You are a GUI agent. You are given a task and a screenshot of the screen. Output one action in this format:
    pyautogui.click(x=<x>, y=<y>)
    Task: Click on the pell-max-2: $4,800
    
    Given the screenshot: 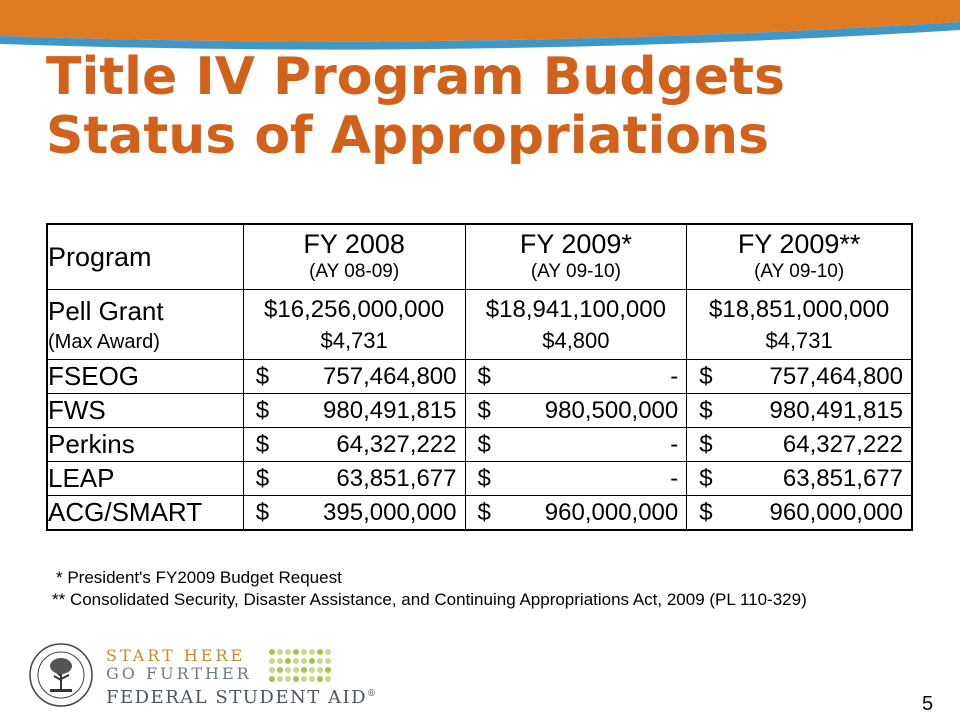 What is the action you would take?
    pyautogui.click(x=576, y=340)
    